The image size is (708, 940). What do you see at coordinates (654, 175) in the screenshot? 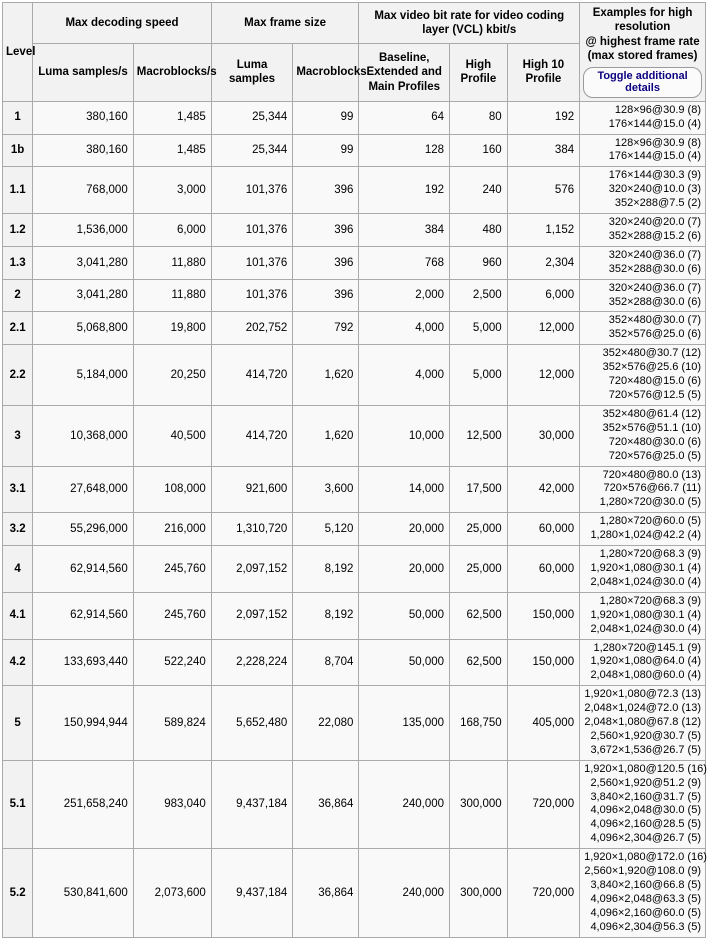
I see `example-line: 176×144@30.3 (9)` at bounding box center [654, 175].